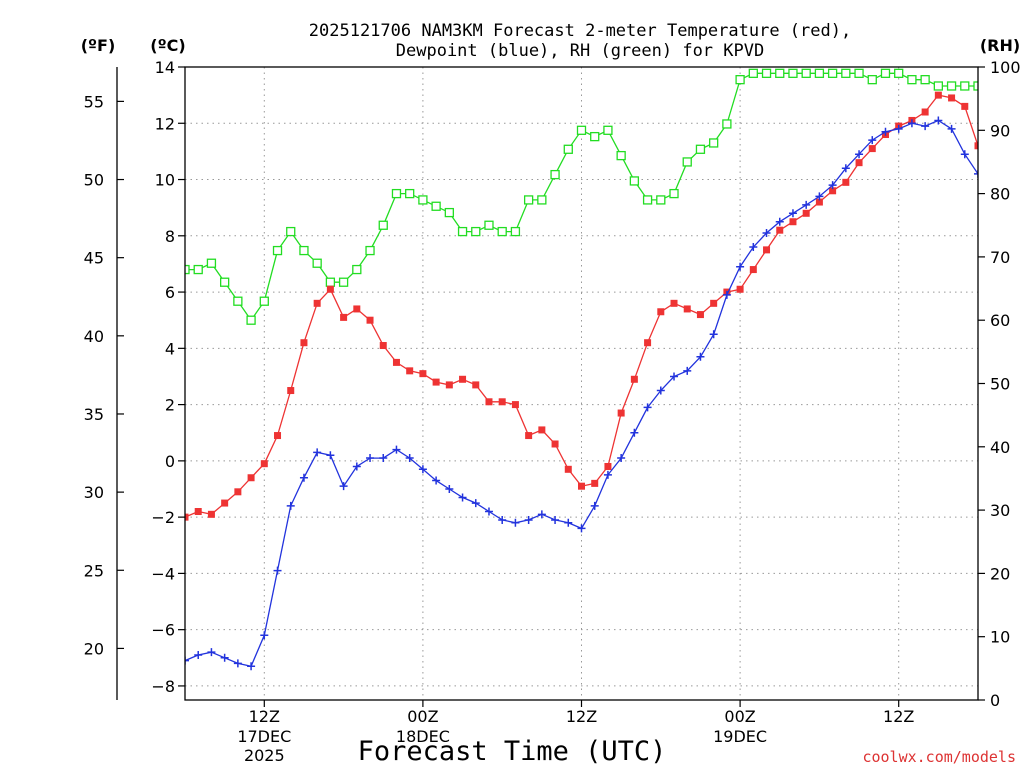 This screenshot has height=768, width=1024. I want to click on celsius-tick-label: 0, so click(170, 461).